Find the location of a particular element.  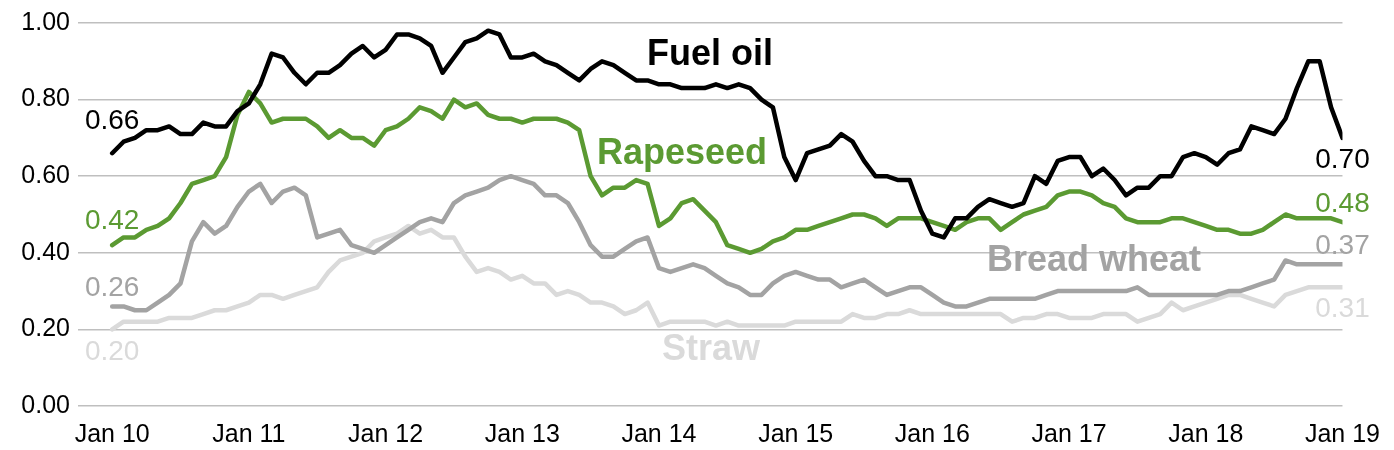

series-label: Fuel oil is located at coordinates (710, 52).